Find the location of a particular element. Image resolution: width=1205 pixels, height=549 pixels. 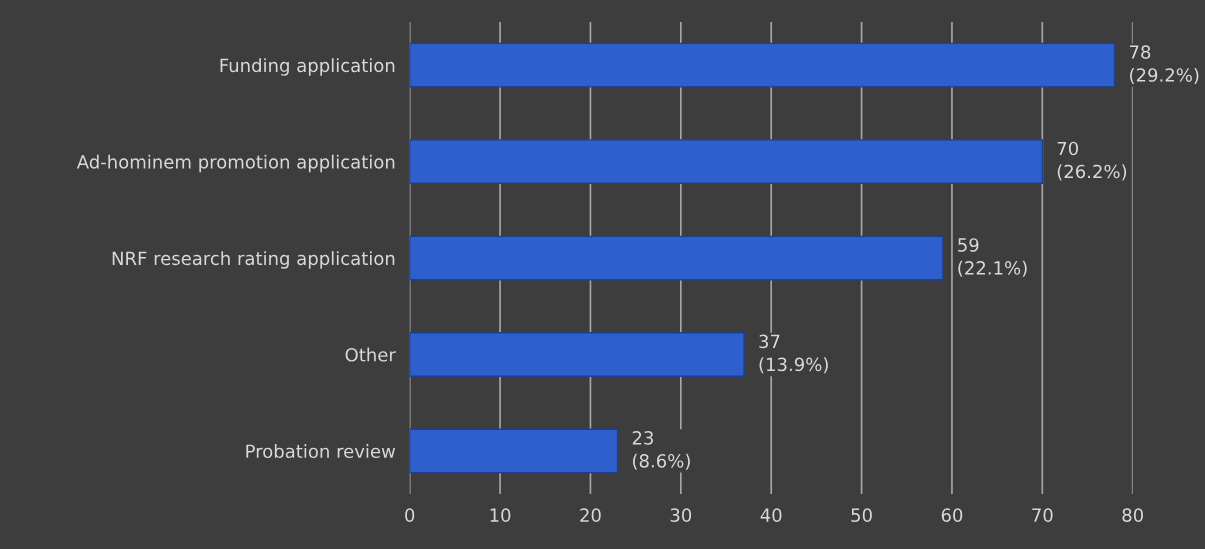

y-tick-label: NRF research rating application is located at coordinates (253, 260).